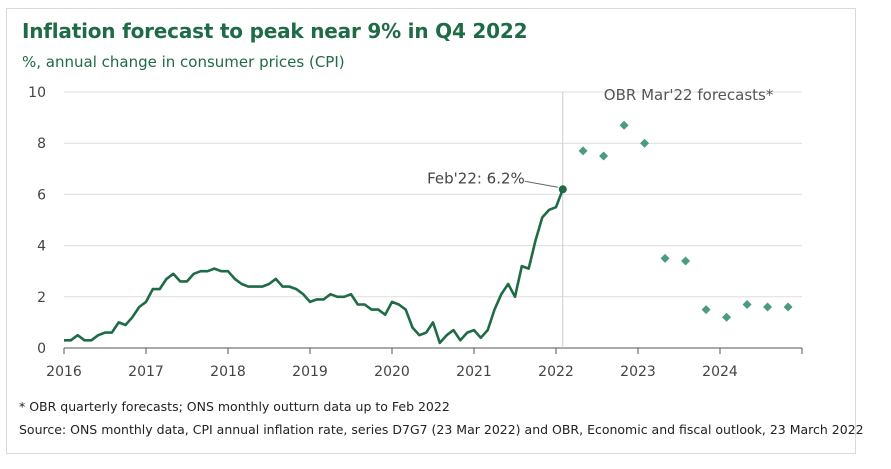 This screenshot has width=891, height=469. I want to click on x-tick-label: 2023, so click(638, 372).